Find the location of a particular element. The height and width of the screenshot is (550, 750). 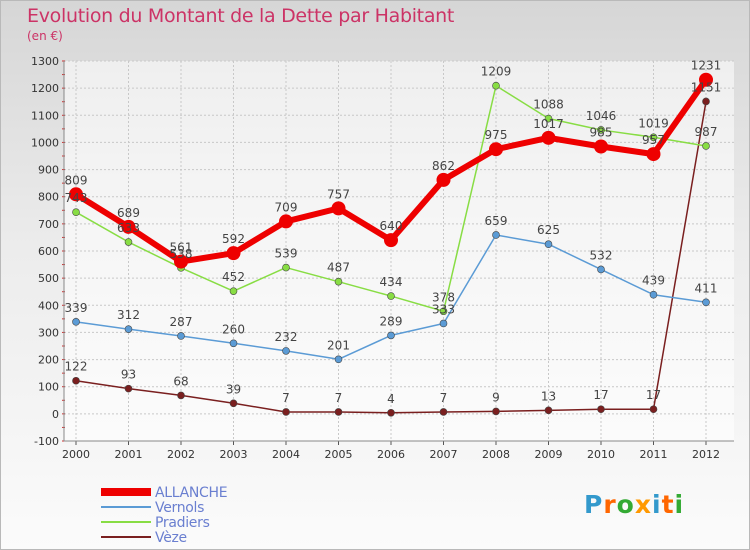

data-label: 1209 is located at coordinates (496, 72).